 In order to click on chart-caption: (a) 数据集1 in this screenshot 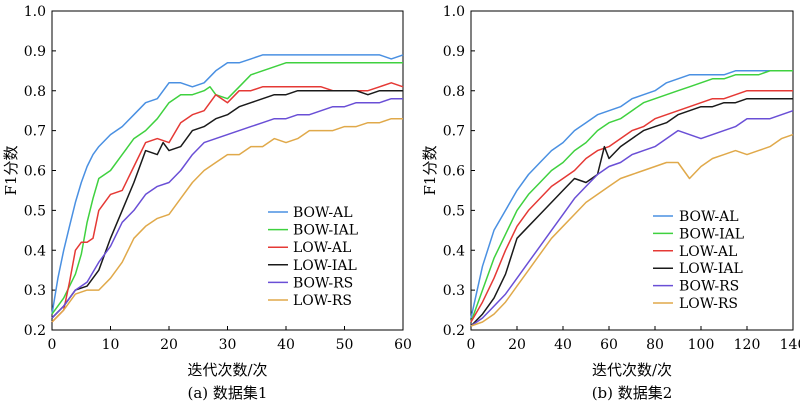, I will do `click(228, 393)`.